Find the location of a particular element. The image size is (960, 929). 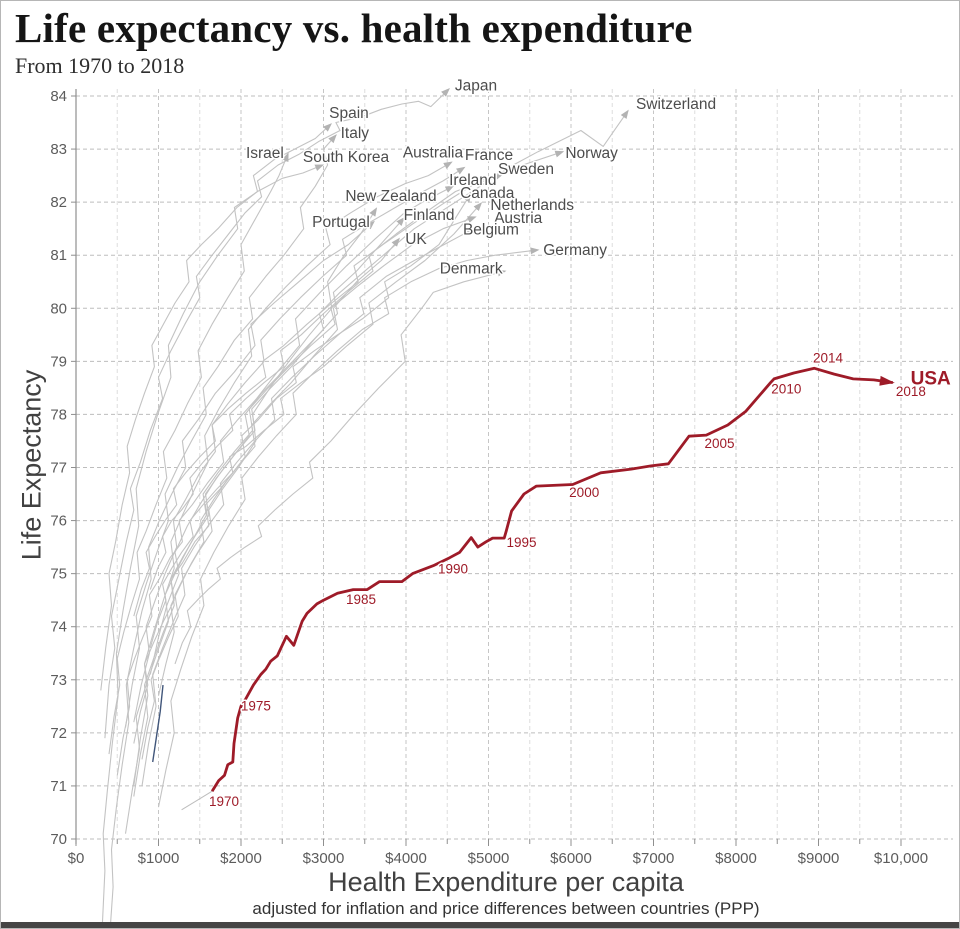

usa-year-1990: 1990 is located at coordinates (453, 568).